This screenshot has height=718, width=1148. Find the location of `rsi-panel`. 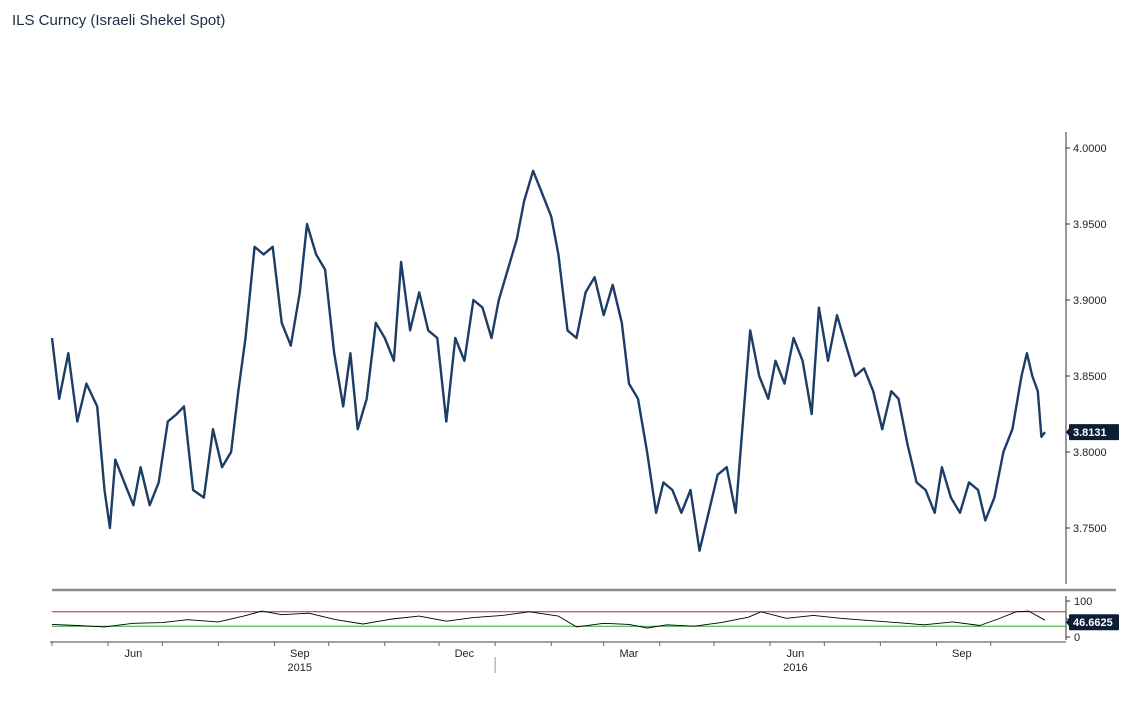

rsi-panel is located at coordinates (558, 619).